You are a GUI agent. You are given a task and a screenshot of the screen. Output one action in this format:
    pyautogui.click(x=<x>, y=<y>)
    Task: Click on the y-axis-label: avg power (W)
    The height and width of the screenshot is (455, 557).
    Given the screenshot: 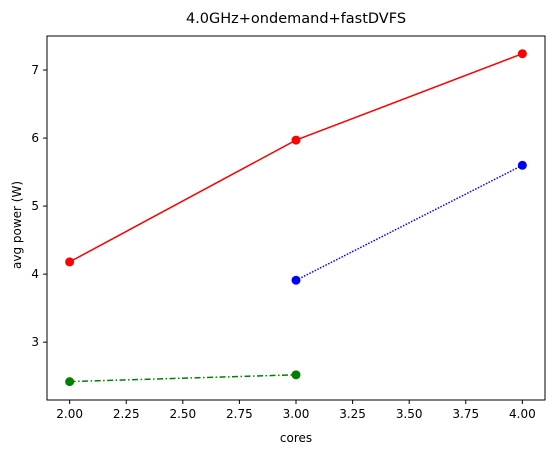 What is the action you would take?
    pyautogui.click(x=17, y=225)
    